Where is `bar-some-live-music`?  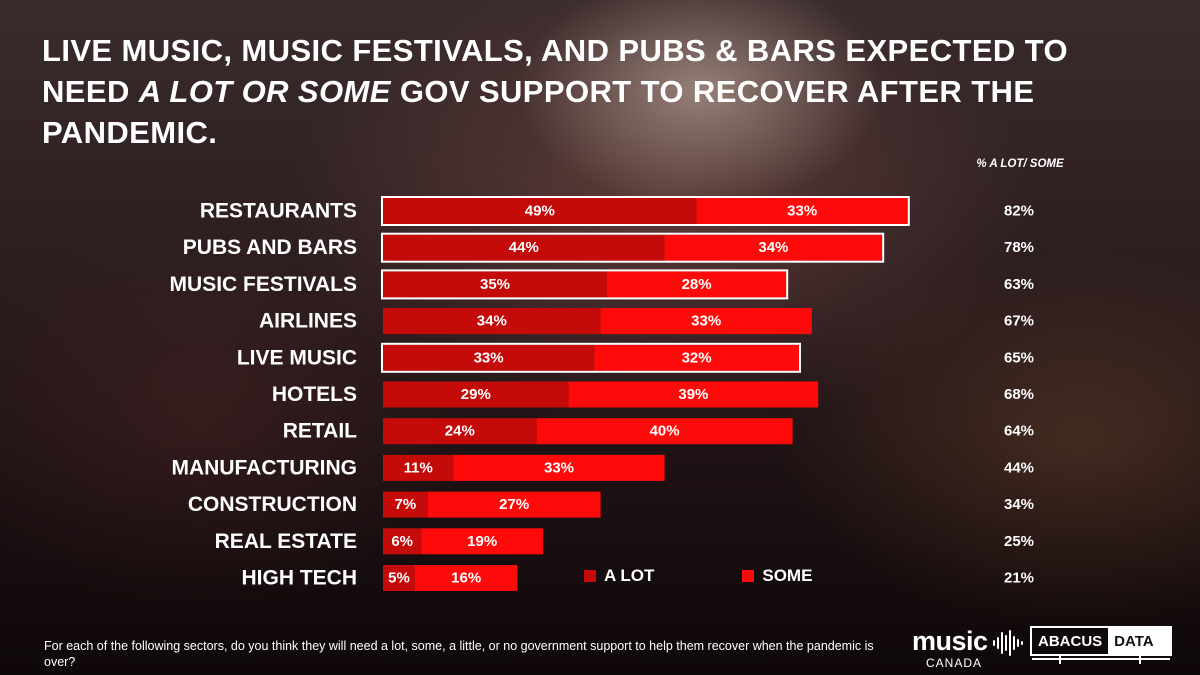
bar-some-live-music is located at coordinates (696, 357).